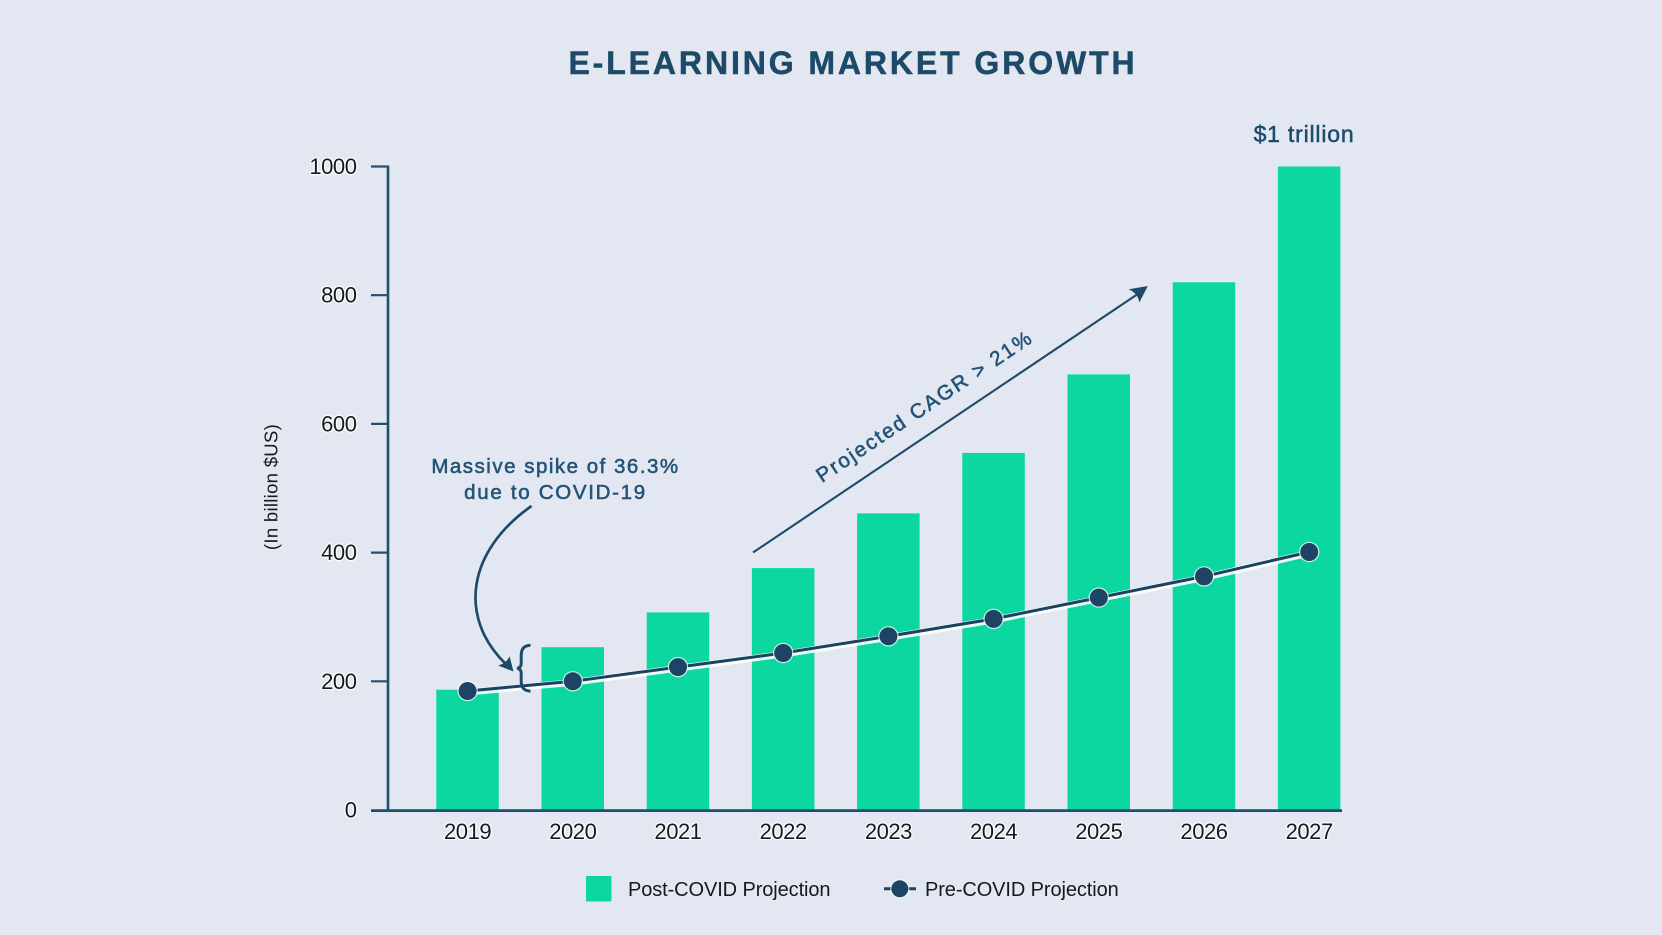 The height and width of the screenshot is (935, 1662). I want to click on svg-text: due to COVID-19, so click(555, 492).